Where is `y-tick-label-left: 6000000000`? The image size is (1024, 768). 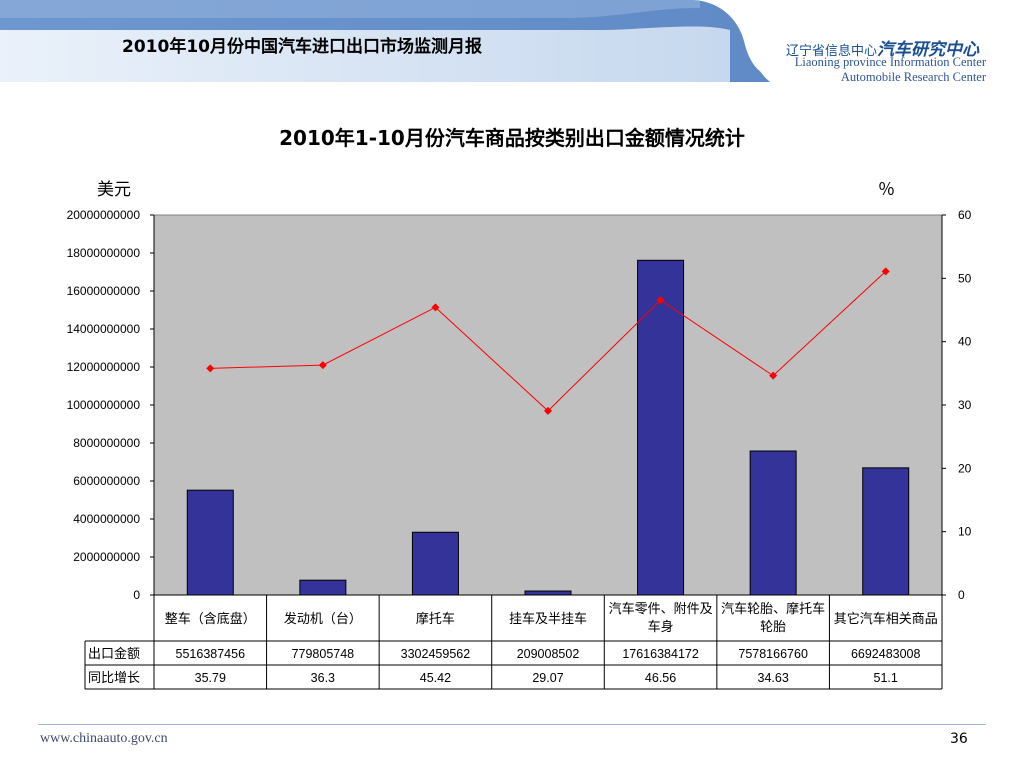
y-tick-label-left: 6000000000 is located at coordinates (106, 481).